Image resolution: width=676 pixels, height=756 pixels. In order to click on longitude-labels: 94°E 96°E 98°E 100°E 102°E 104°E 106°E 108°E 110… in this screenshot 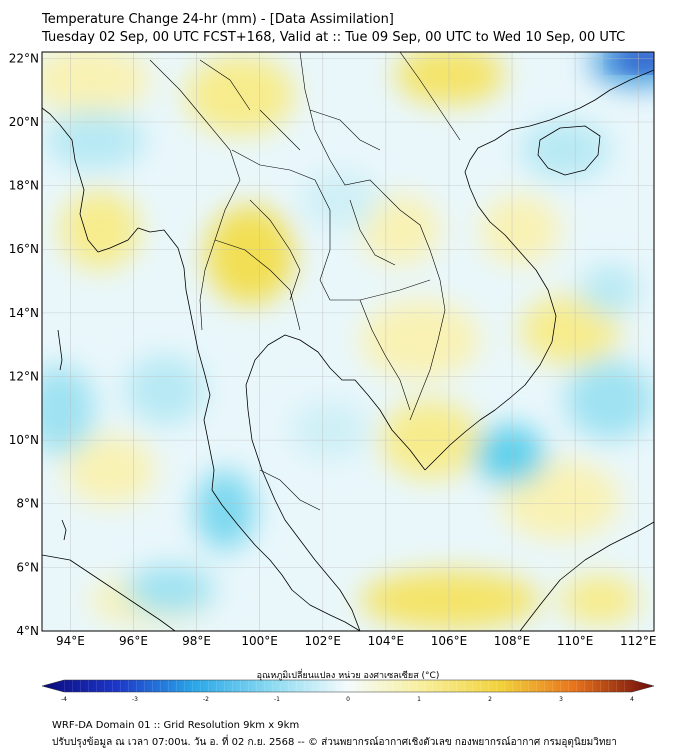, I will do `click(356, 641)`.